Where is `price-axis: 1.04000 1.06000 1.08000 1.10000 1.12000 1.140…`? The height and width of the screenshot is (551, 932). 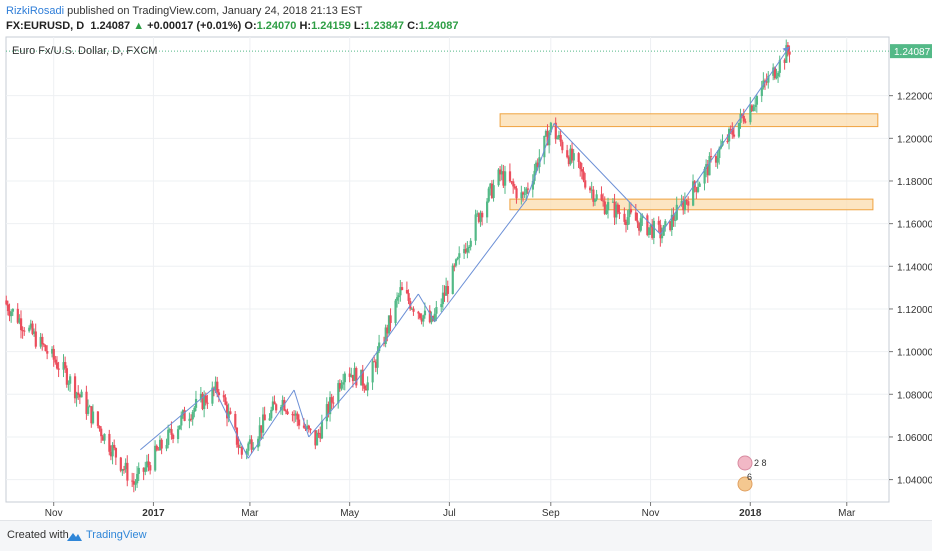 price-axis: 1.04000 1.06000 1.08000 1.10000 1.12000 1.140… is located at coordinates (910, 265).